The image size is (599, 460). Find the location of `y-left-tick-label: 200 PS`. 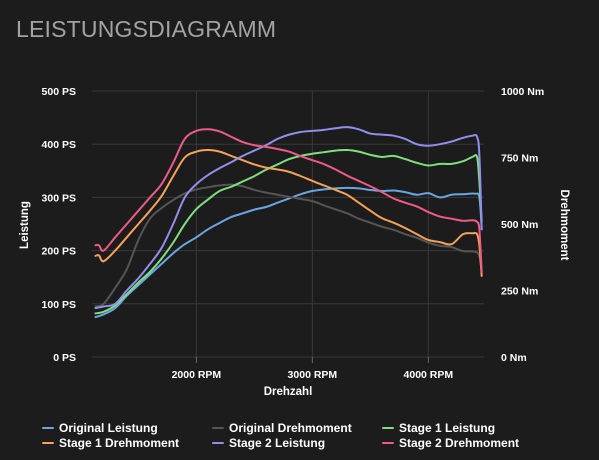

y-left-tick-label: 200 PS is located at coordinates (59, 252).